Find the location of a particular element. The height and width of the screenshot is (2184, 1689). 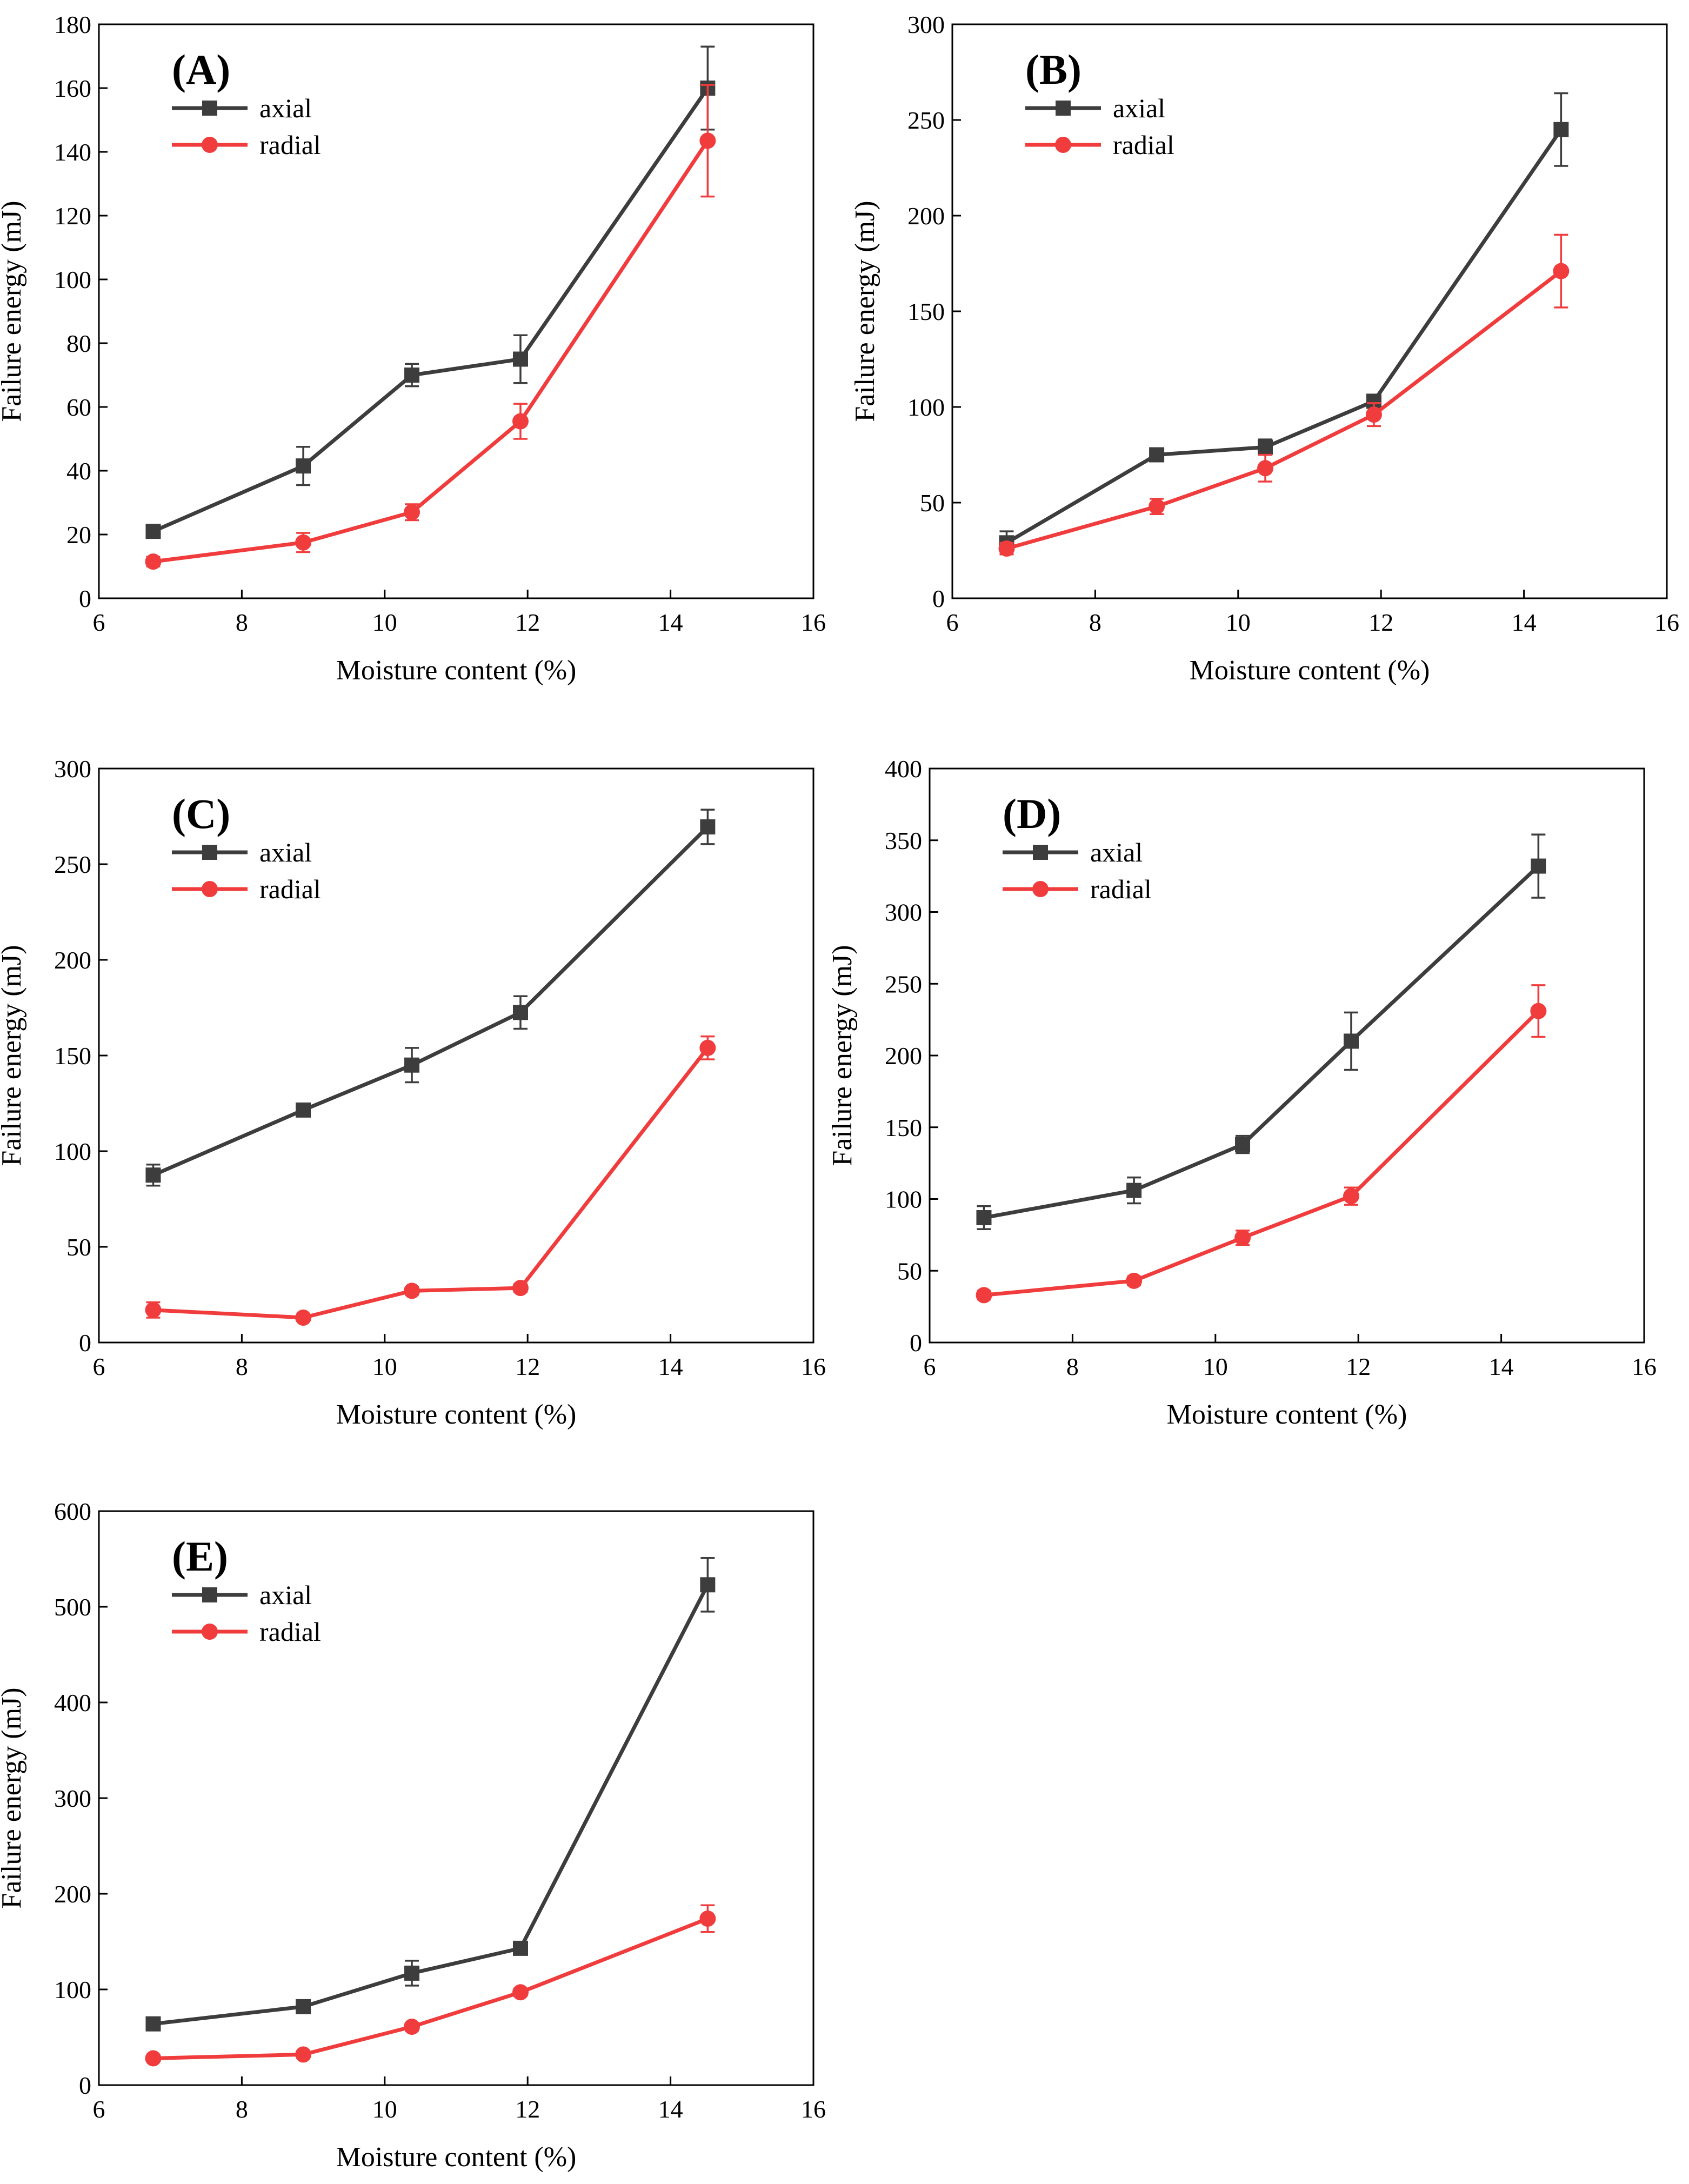

series-line-axial is located at coordinates (431, 310).